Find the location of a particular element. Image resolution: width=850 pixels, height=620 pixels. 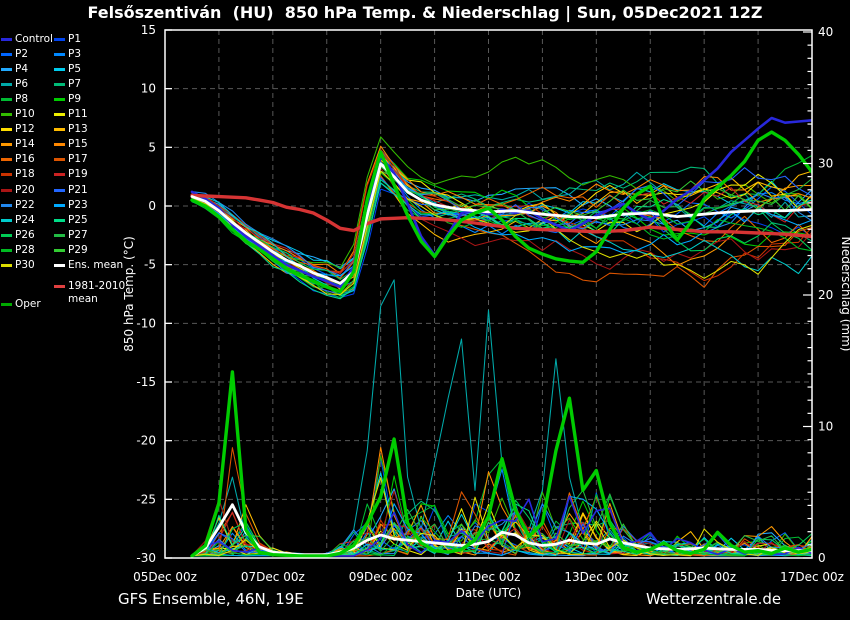

legend-item-p18: P18 is located at coordinates (18, 174).